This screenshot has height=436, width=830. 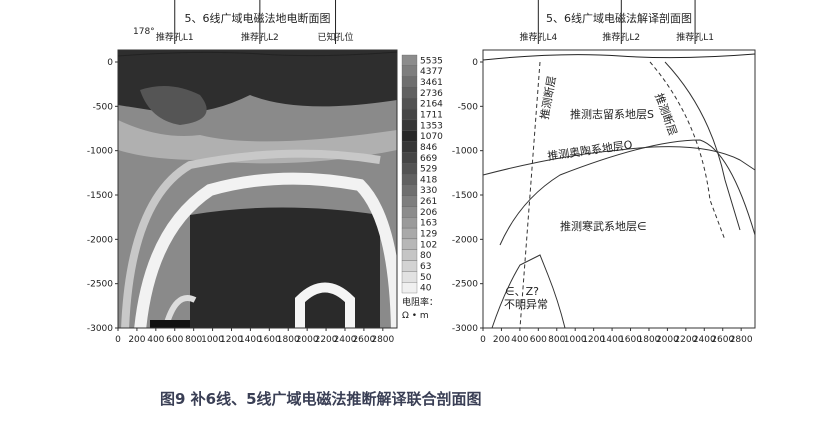 I want to click on legend-label: 261, so click(x=428, y=202).